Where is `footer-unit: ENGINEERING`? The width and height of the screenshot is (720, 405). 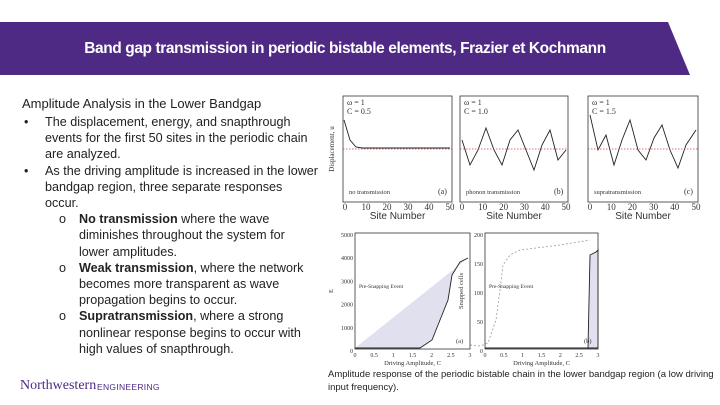
footer-unit: ENGINEERING is located at coordinates (128, 387).